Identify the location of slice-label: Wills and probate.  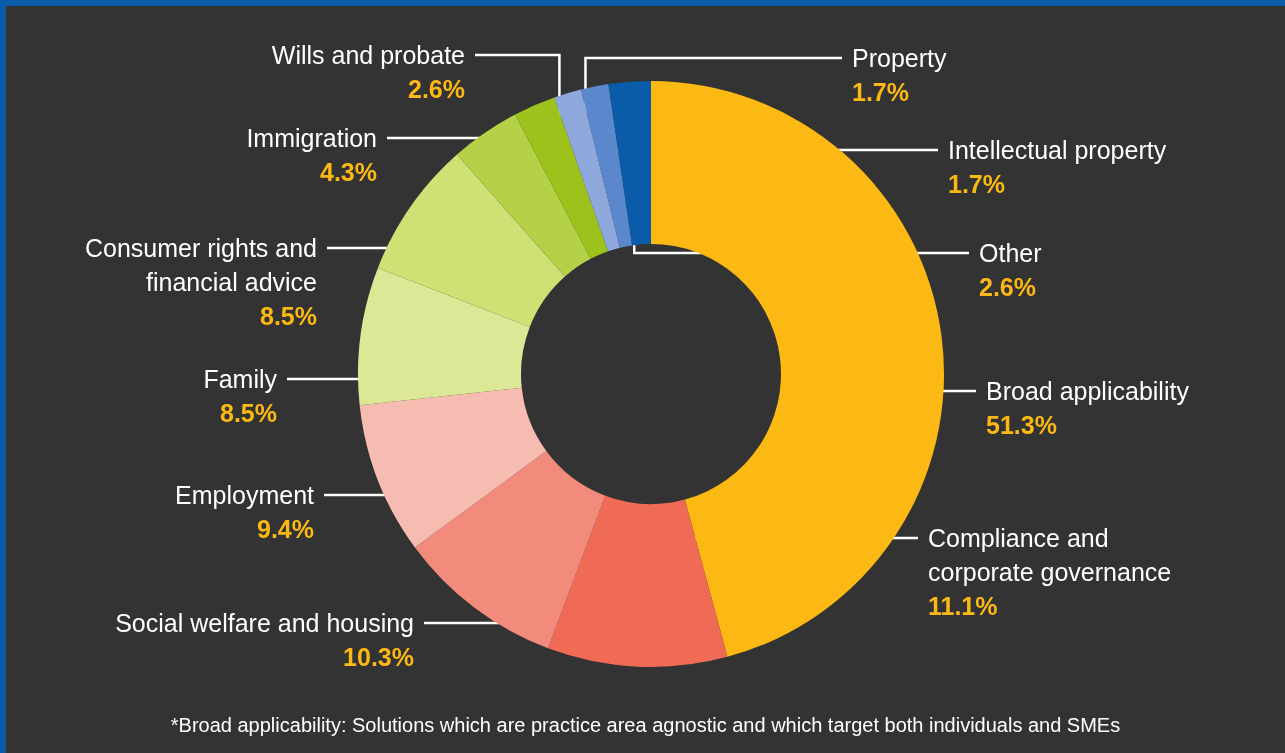
(368, 55).